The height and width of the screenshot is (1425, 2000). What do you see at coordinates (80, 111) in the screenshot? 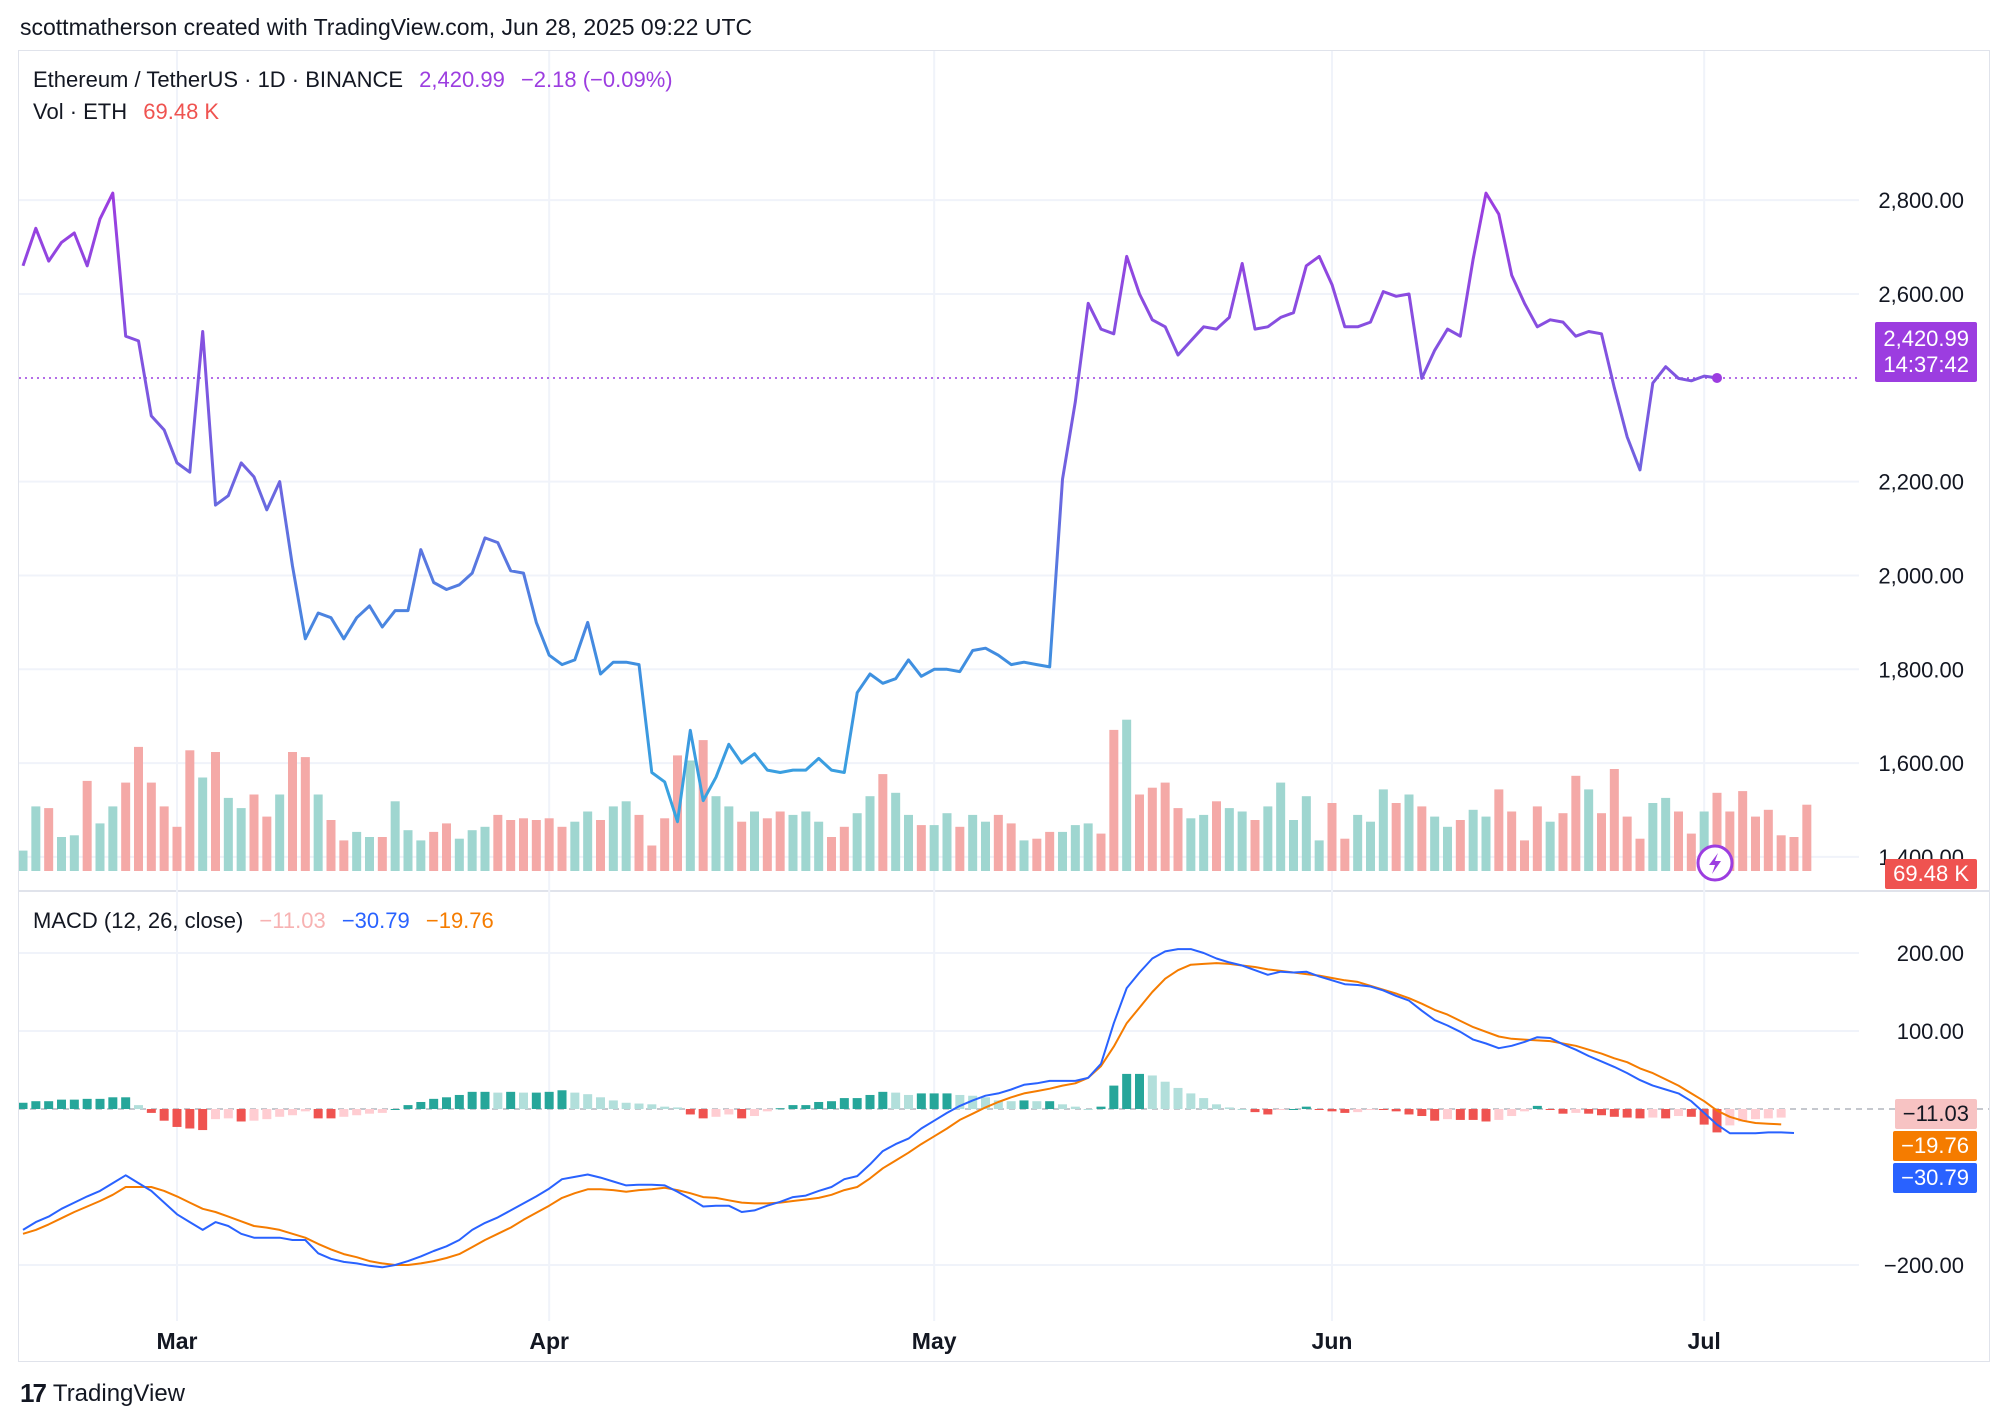
I see `volume-label: Vol · ETH` at bounding box center [80, 111].